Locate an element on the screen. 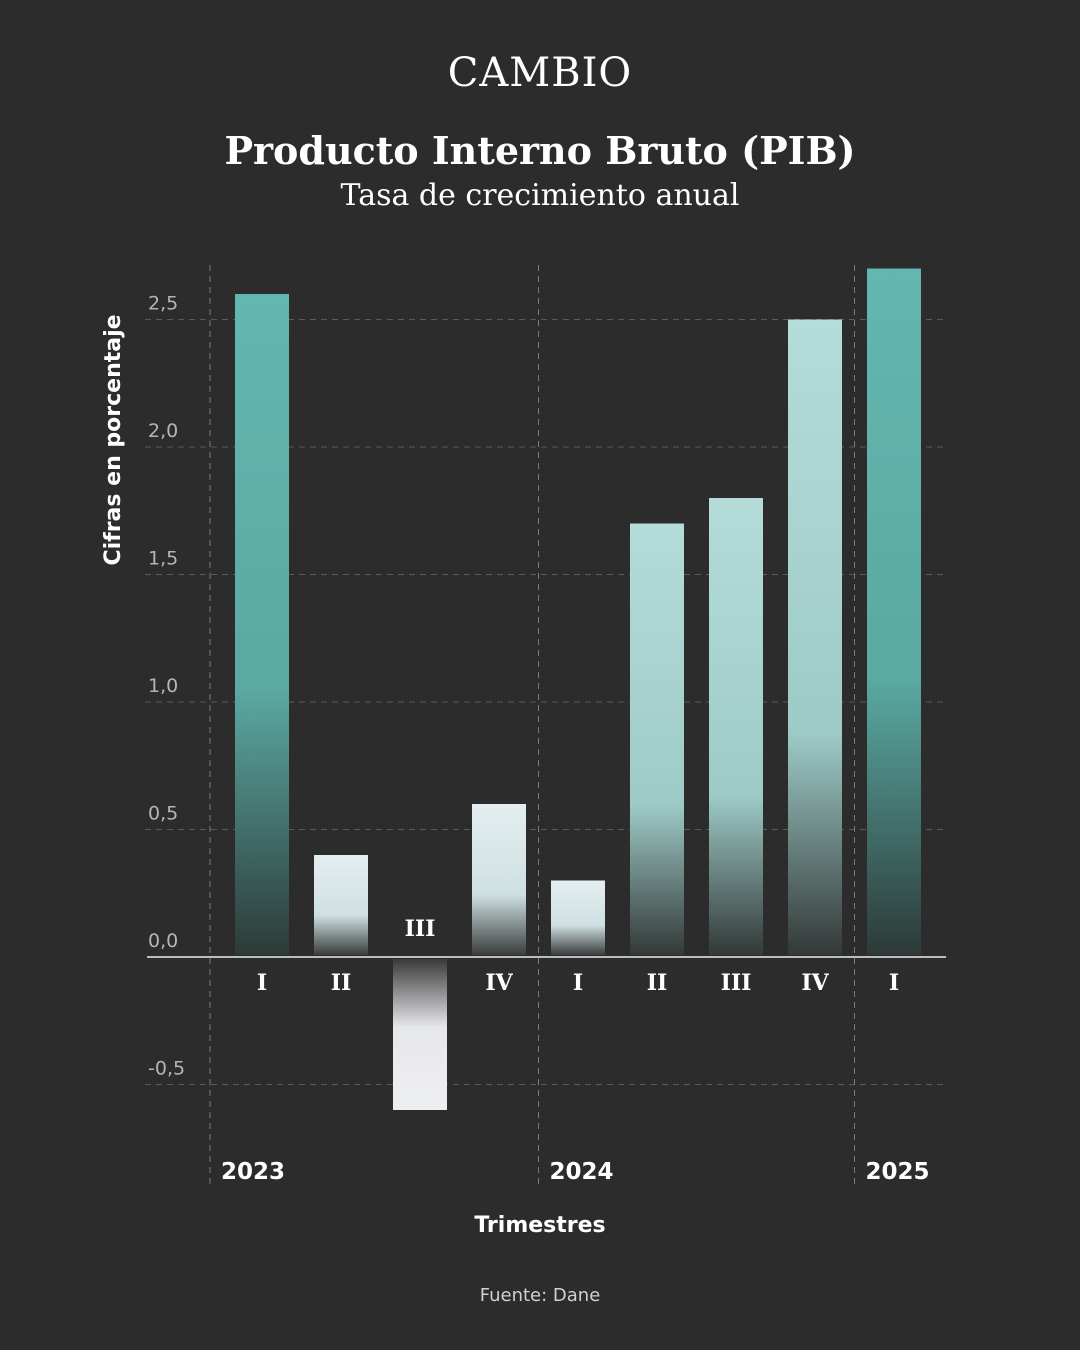 This screenshot has width=1080, height=1350. year-label: 2024 is located at coordinates (582, 1172).